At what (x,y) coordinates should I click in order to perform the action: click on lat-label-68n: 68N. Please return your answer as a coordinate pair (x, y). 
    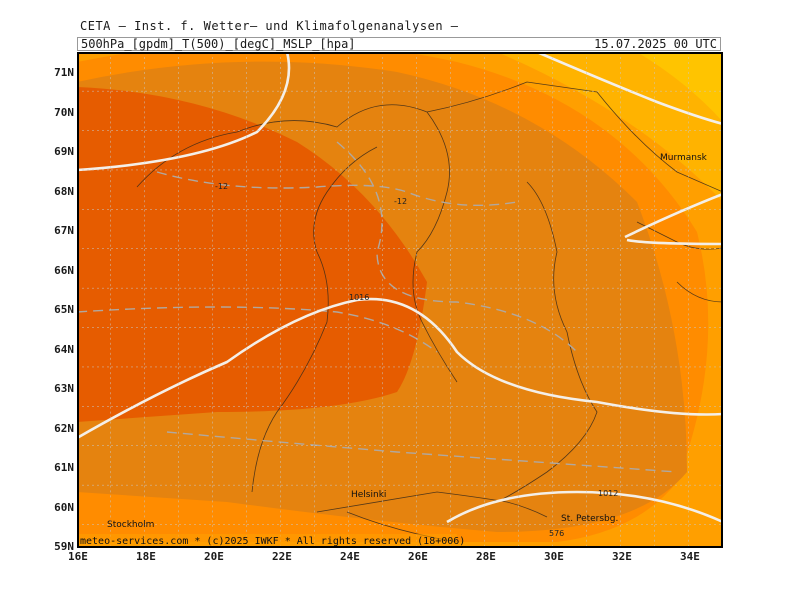
    Looking at the image, I should click on (64, 191).